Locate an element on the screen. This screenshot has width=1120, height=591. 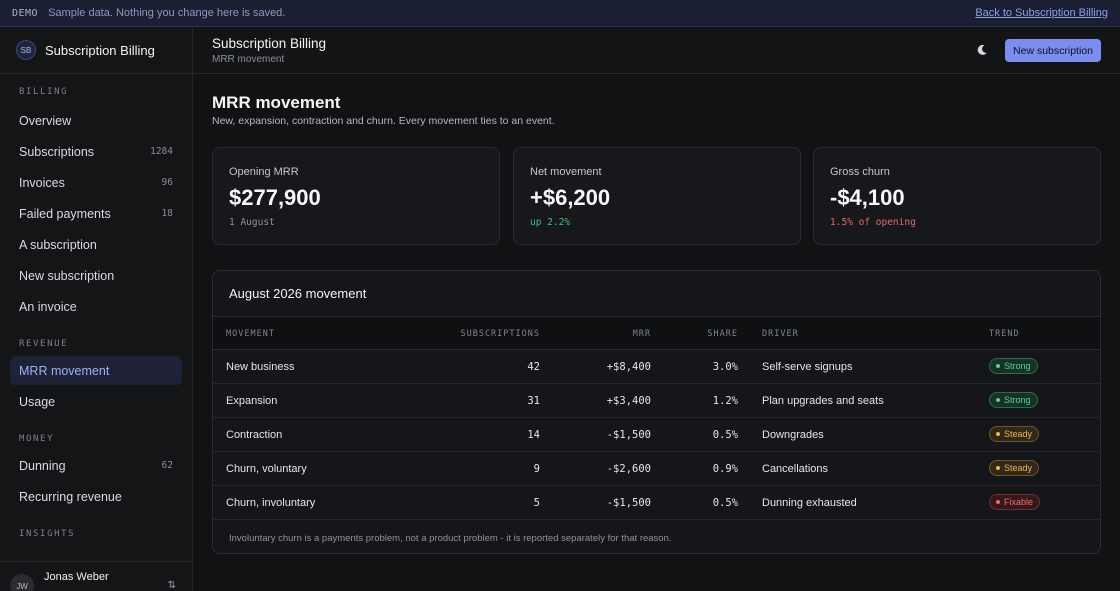
sidebar-item-an-invoice: An invoice is located at coordinates (96, 306).